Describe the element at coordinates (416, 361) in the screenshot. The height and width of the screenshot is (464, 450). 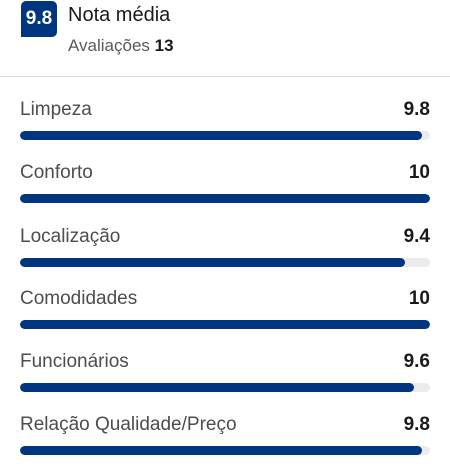
I see `criterion-score: 9.6` at that location.